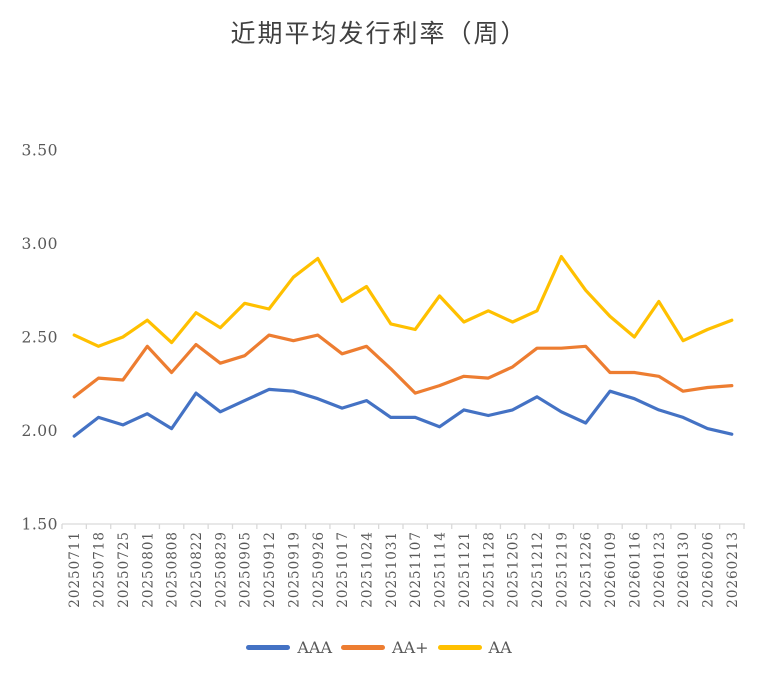  Describe the element at coordinates (39, 338) in the screenshot. I see `y-axis-tick-label: 2.50` at that location.